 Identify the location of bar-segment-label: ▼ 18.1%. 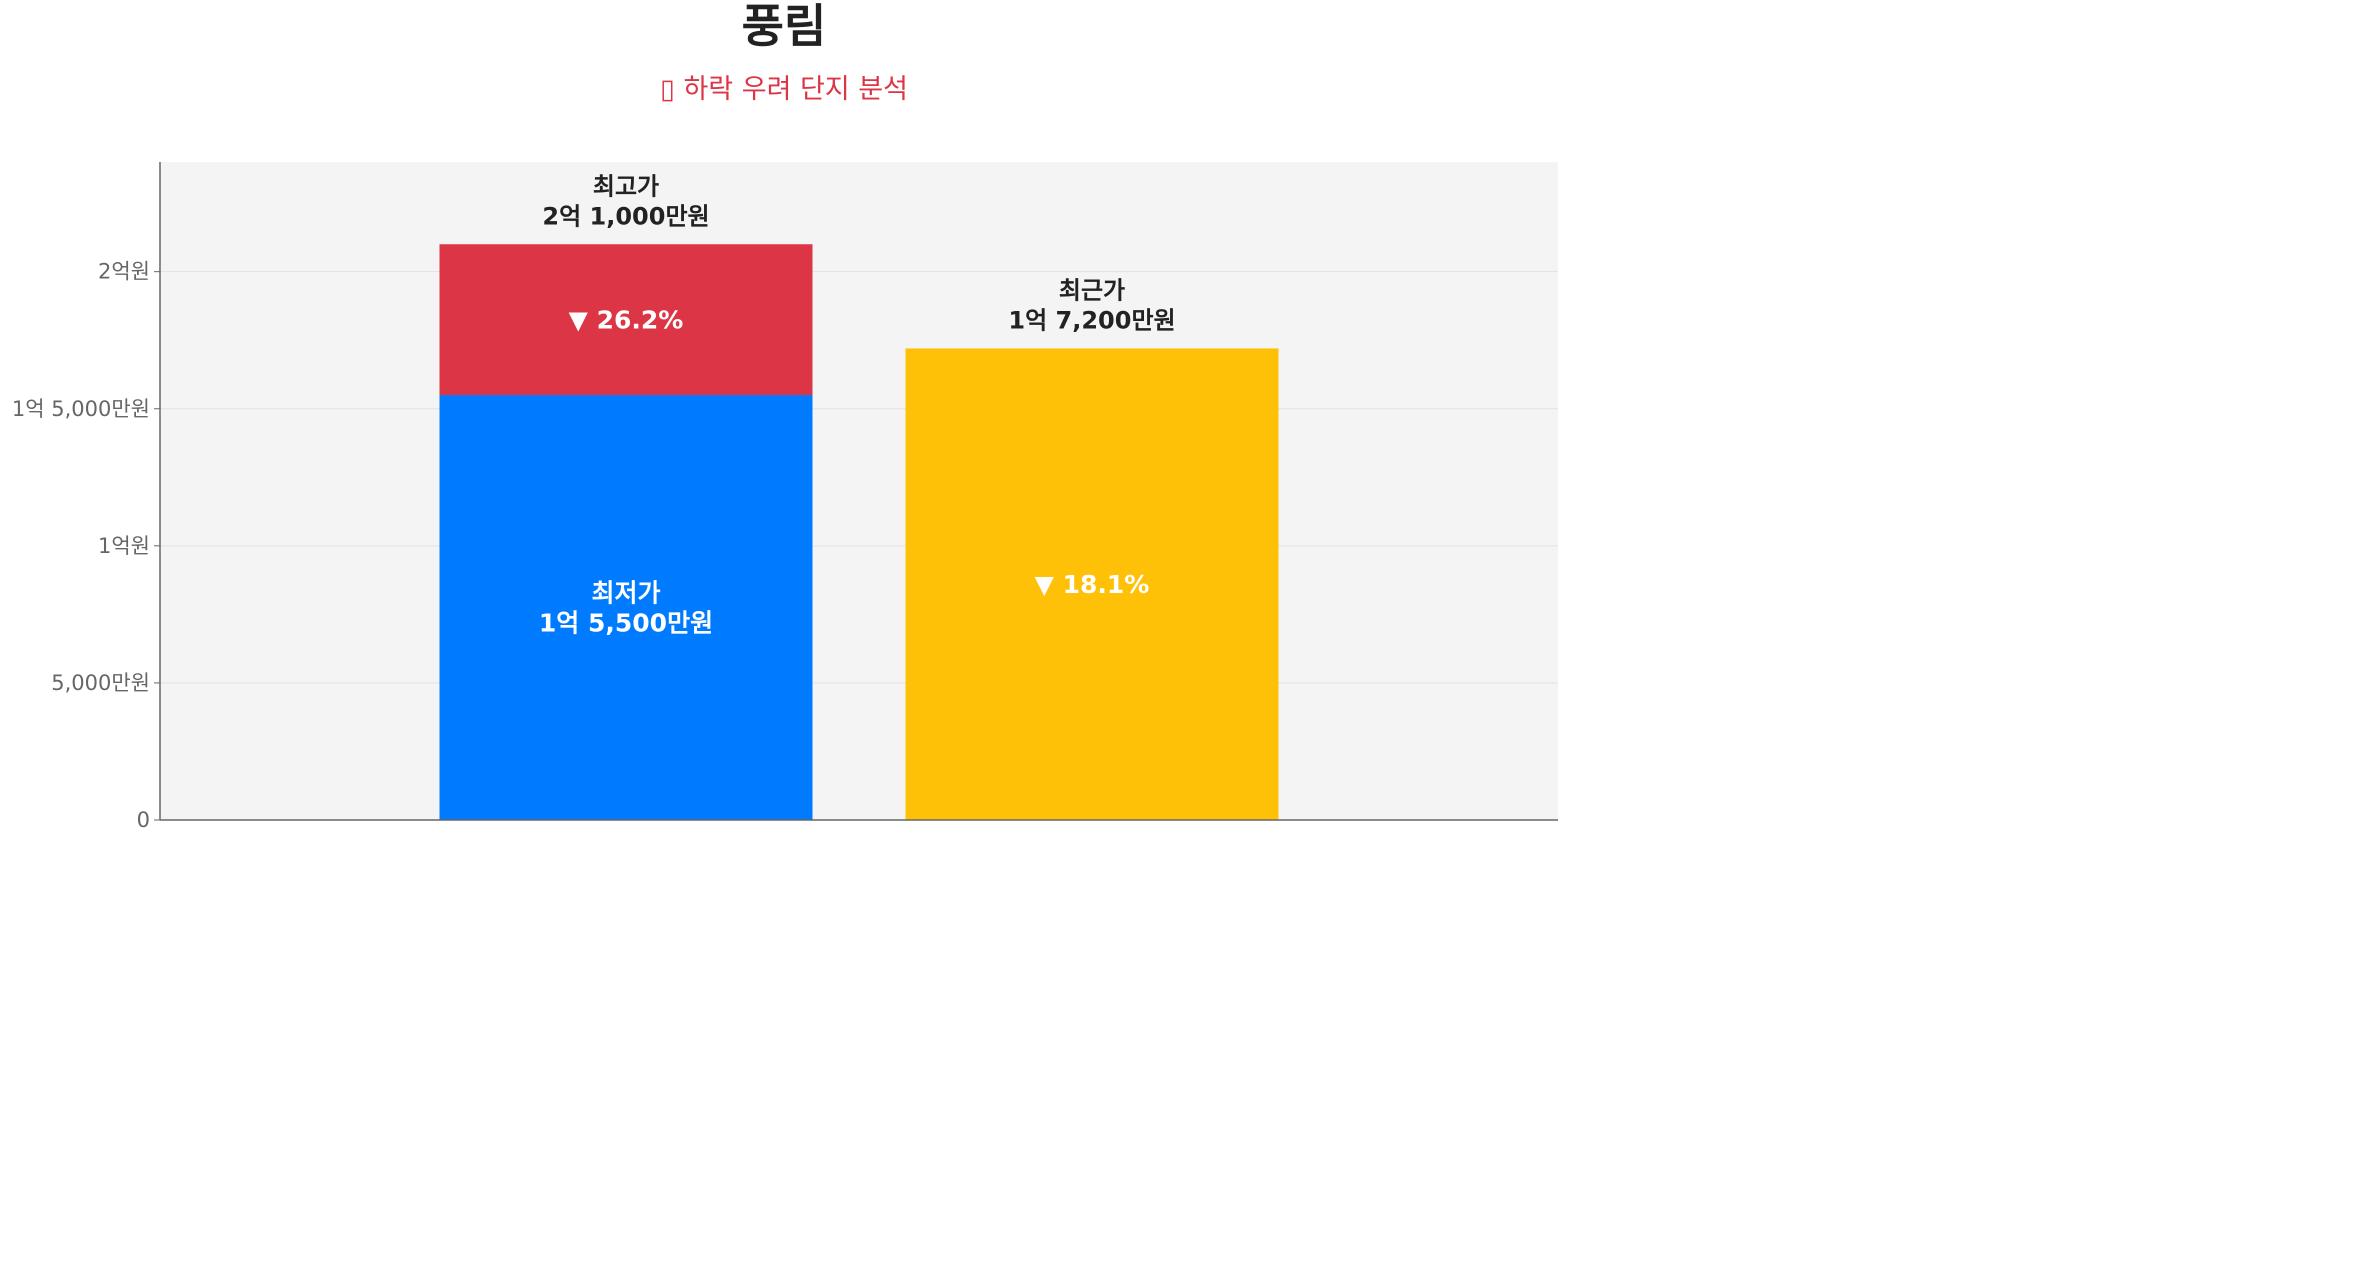
(1092, 584).